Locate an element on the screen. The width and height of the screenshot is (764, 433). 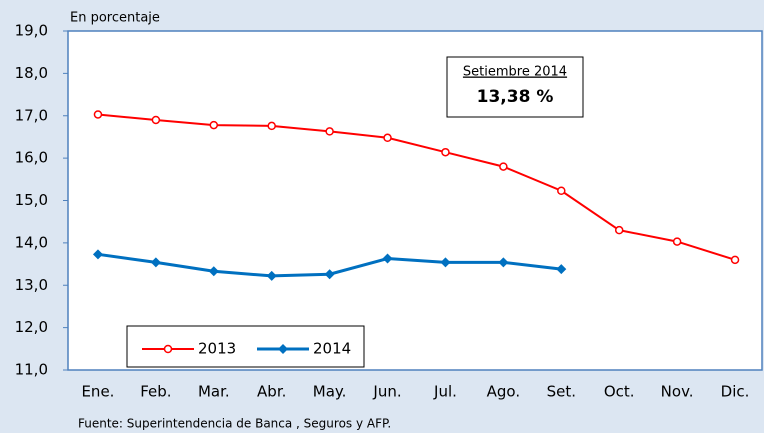
y-tick-label: 12,0 is located at coordinates (31, 327).